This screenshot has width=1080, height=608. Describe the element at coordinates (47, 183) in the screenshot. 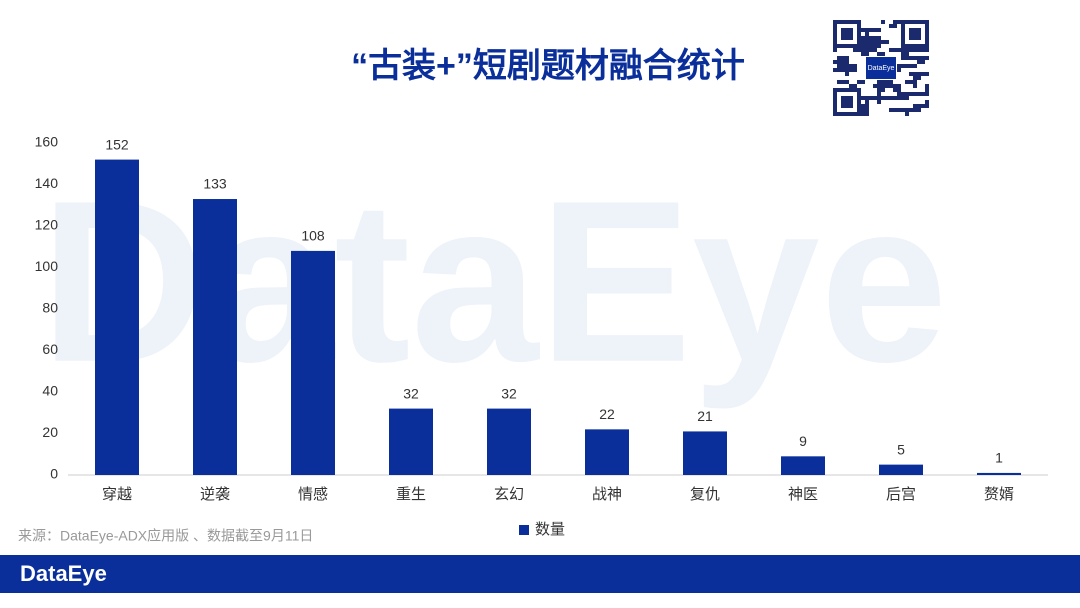

I see `y-tick-label: 140` at that location.